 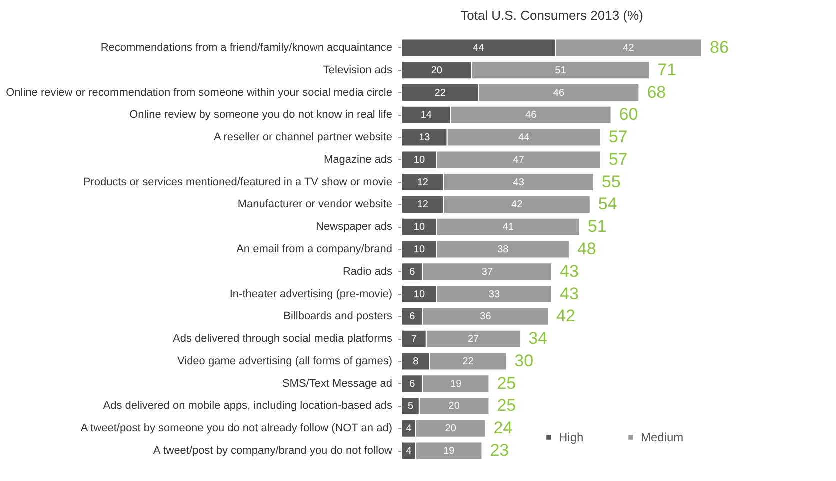 I want to click on y-tick-label: Online review or recommendation from someone within your social media circle, so click(x=199, y=92).